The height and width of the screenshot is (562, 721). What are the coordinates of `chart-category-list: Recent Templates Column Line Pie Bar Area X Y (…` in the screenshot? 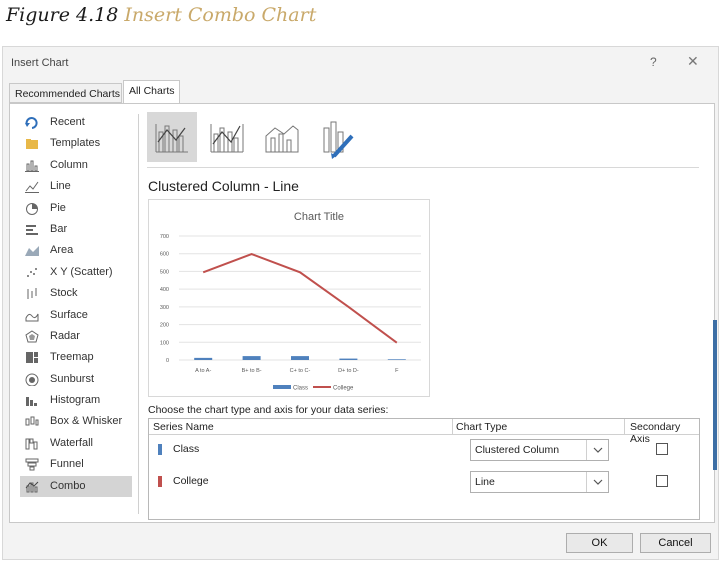 It's located at (76, 305).